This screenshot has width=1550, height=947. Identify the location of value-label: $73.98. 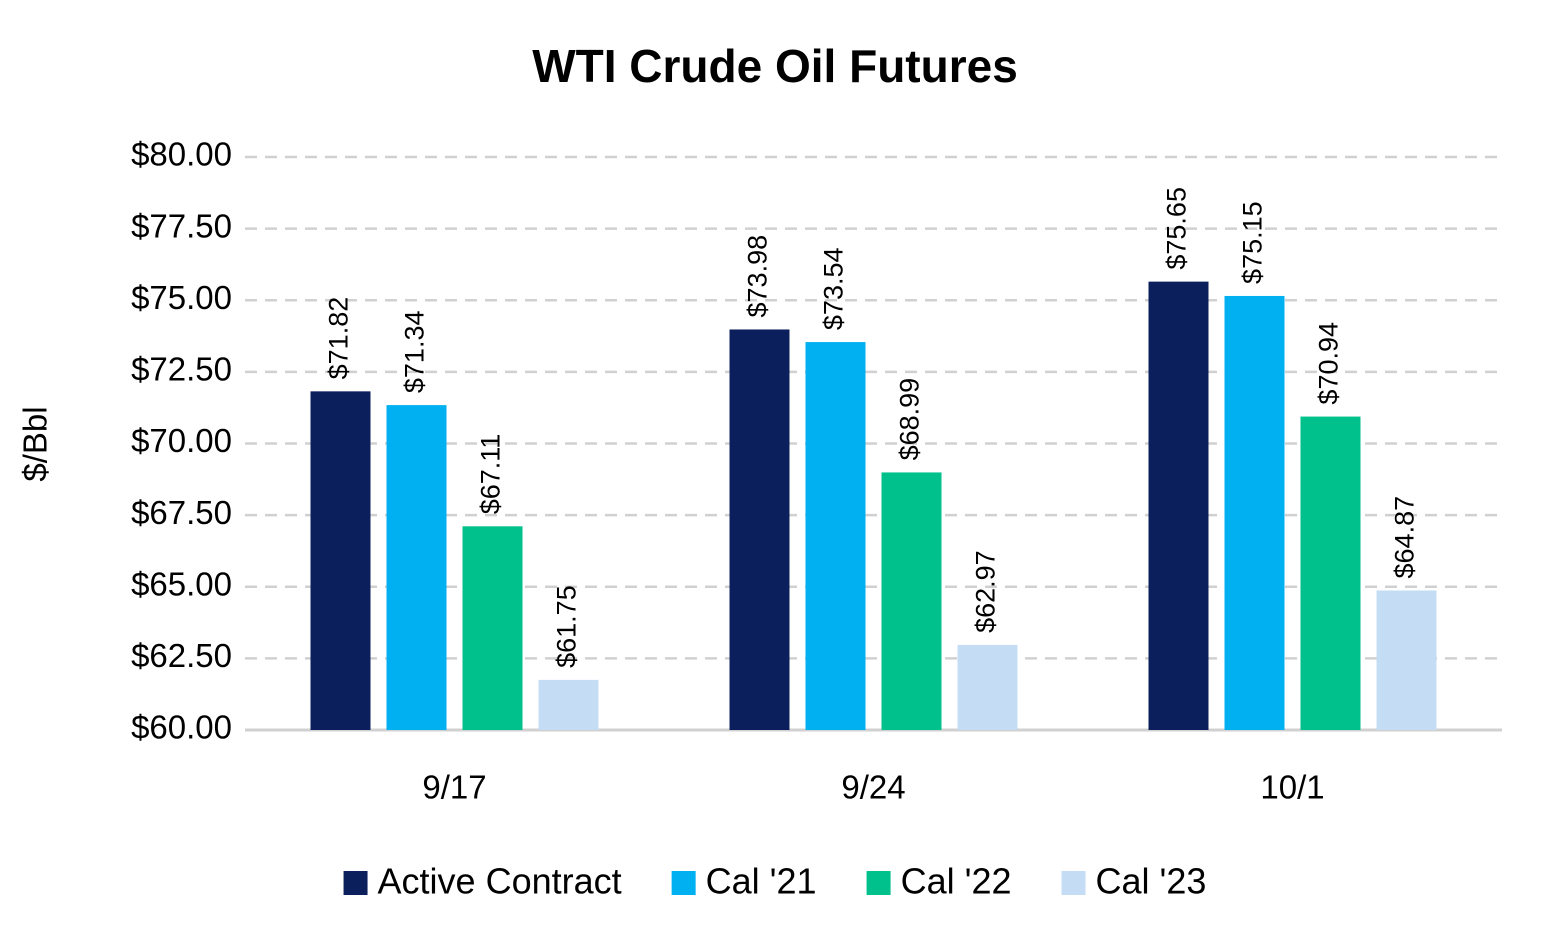
(758, 276).